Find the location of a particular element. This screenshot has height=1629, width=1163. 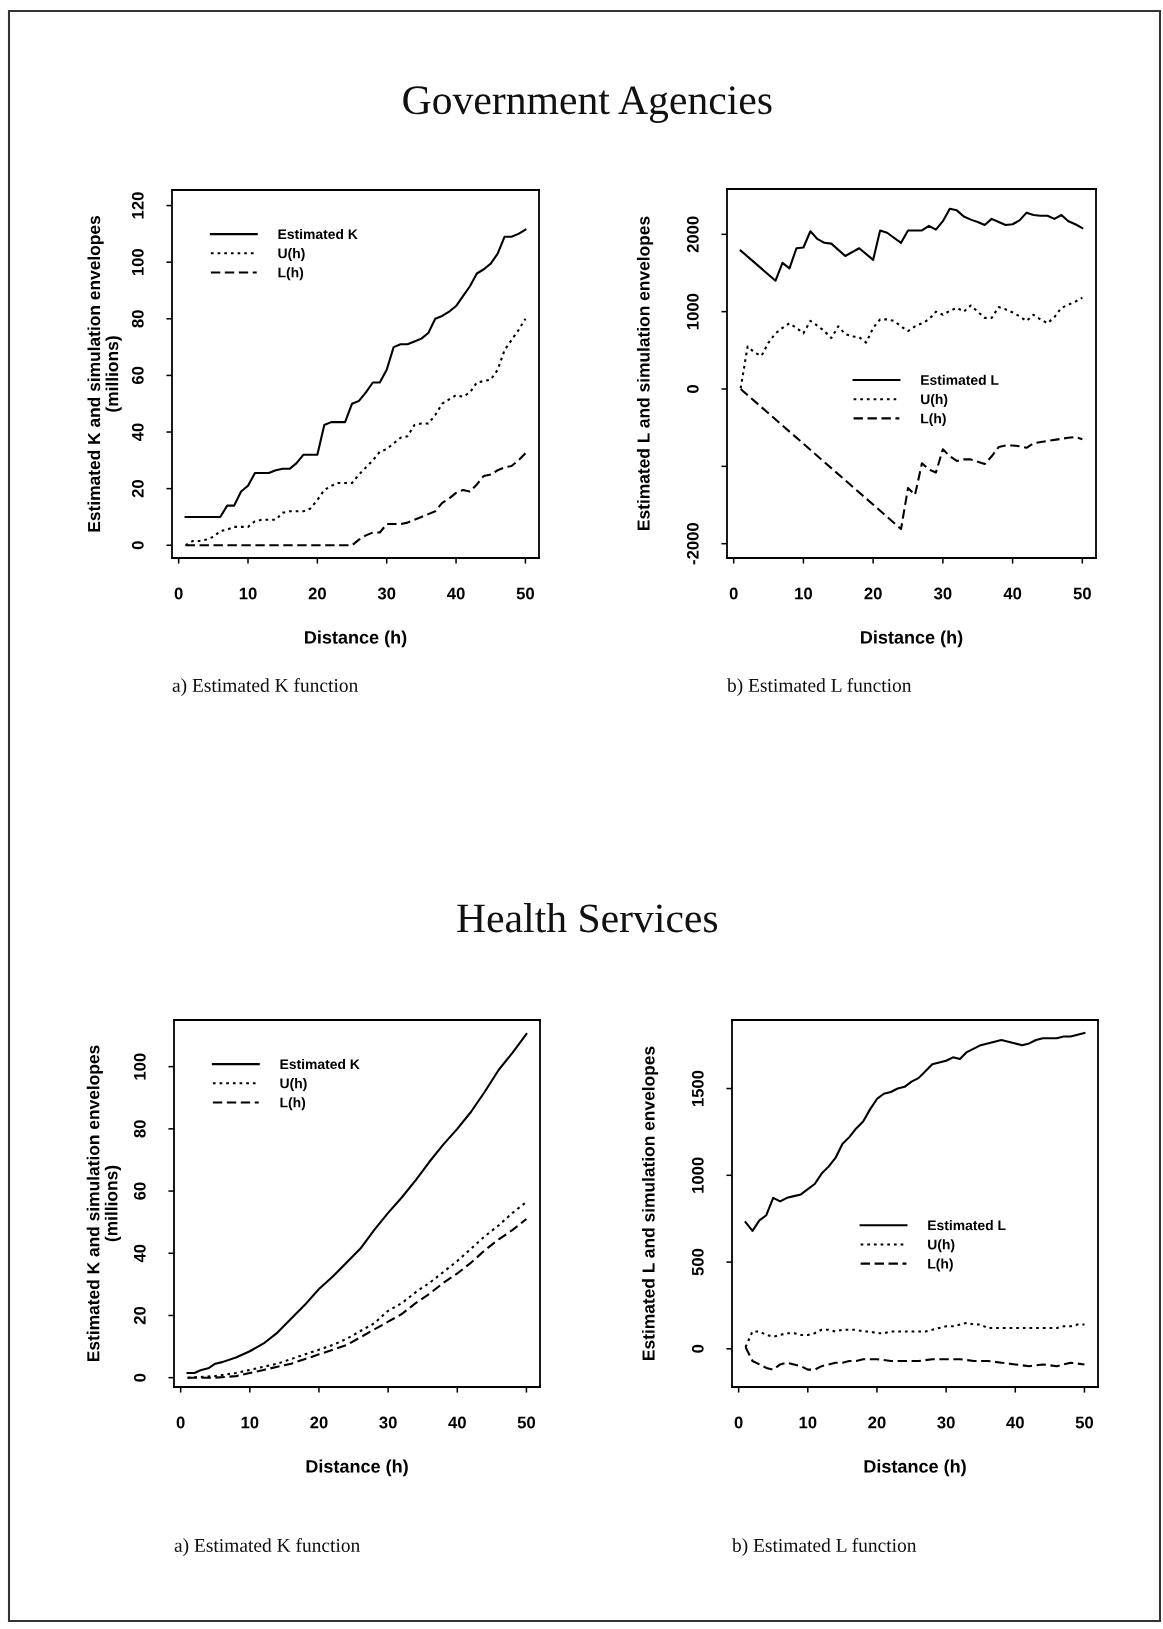

y-tick-label: 2000 is located at coordinates (692, 234).